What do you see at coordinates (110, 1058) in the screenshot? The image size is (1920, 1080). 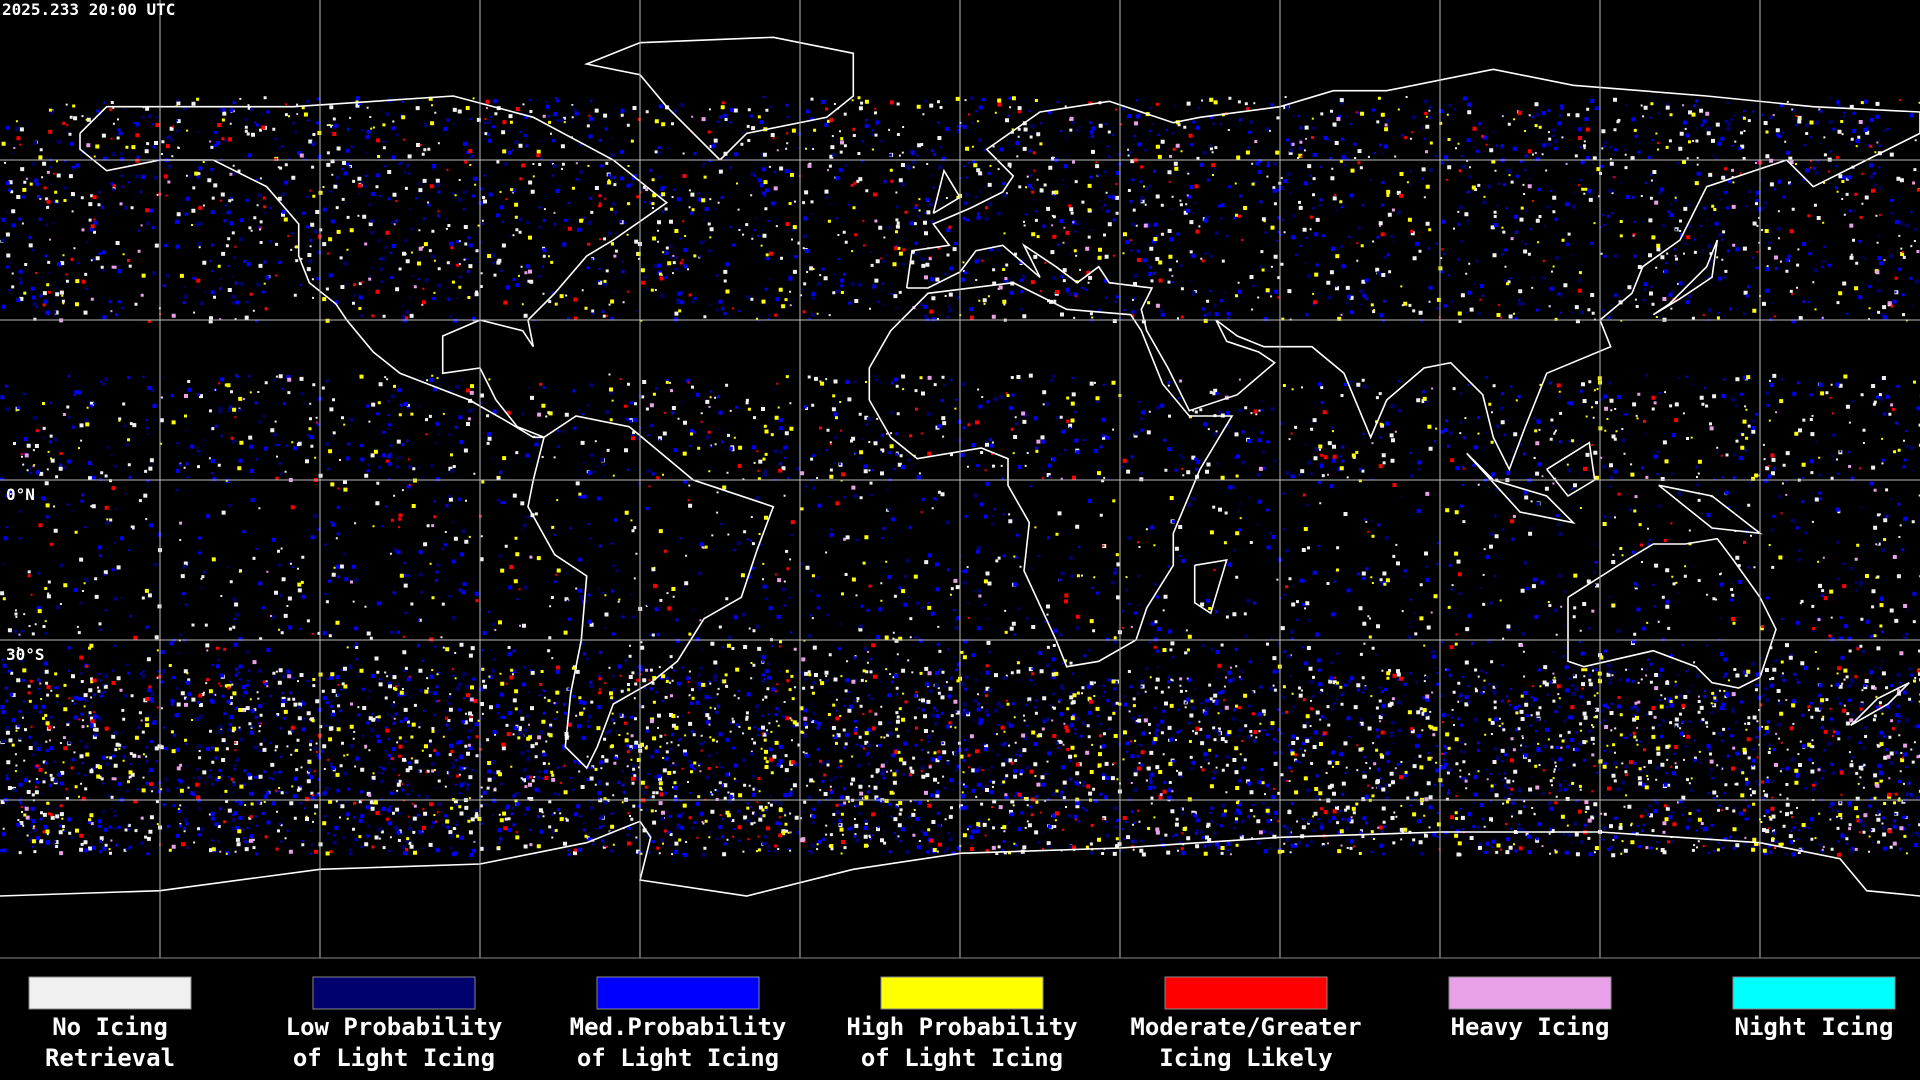 I see `legend-label: Retrieval` at bounding box center [110, 1058].